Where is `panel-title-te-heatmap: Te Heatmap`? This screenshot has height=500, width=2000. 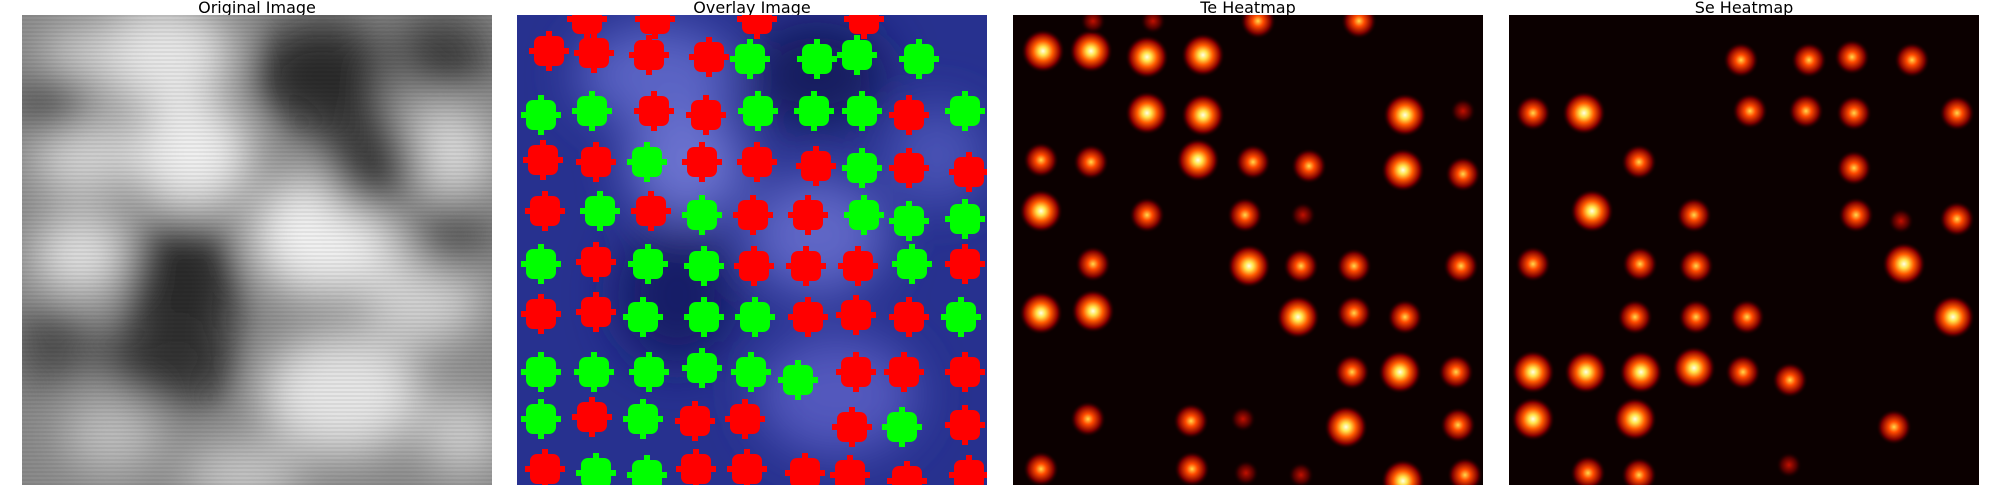
panel-title-te-heatmap: Te Heatmap is located at coordinates (1248, 8).